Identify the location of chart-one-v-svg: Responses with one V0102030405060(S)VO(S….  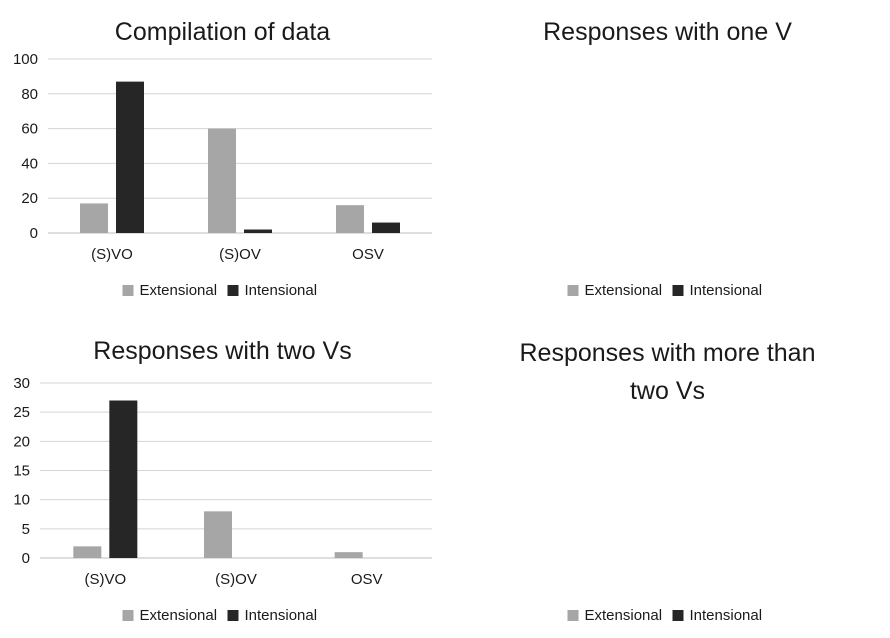
(667, 158).